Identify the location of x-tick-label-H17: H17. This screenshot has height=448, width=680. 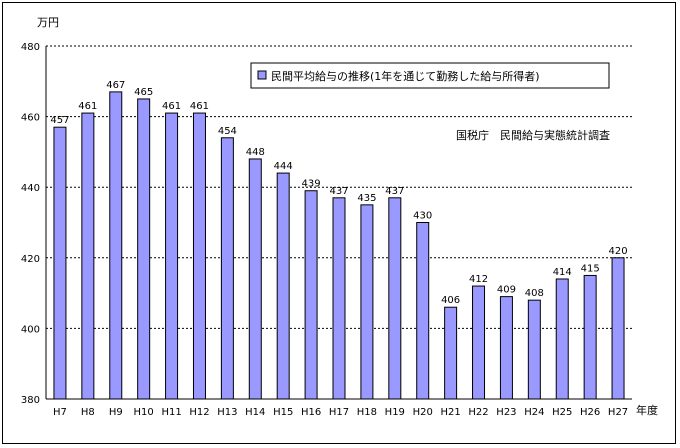
(339, 412).